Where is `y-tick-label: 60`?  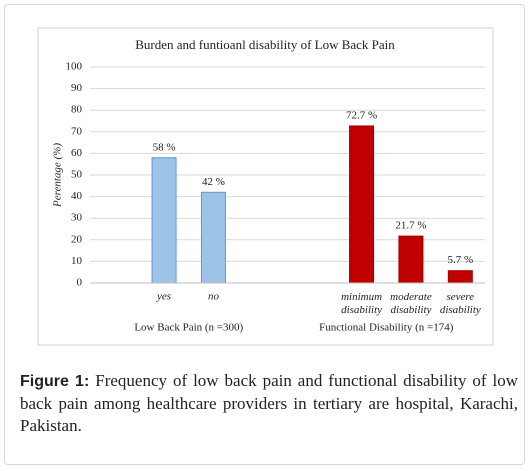
y-tick-label: 60 is located at coordinates (77, 153).